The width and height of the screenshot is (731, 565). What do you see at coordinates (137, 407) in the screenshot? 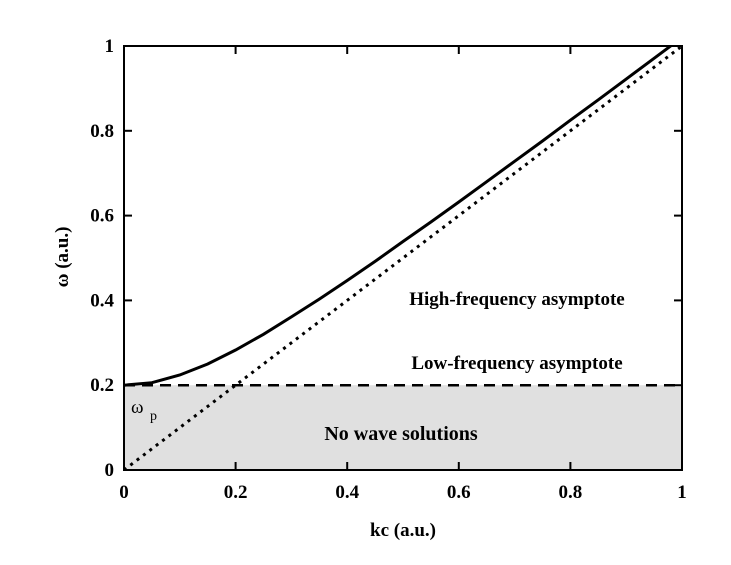
I see `omega-p-label: ω` at bounding box center [137, 407].